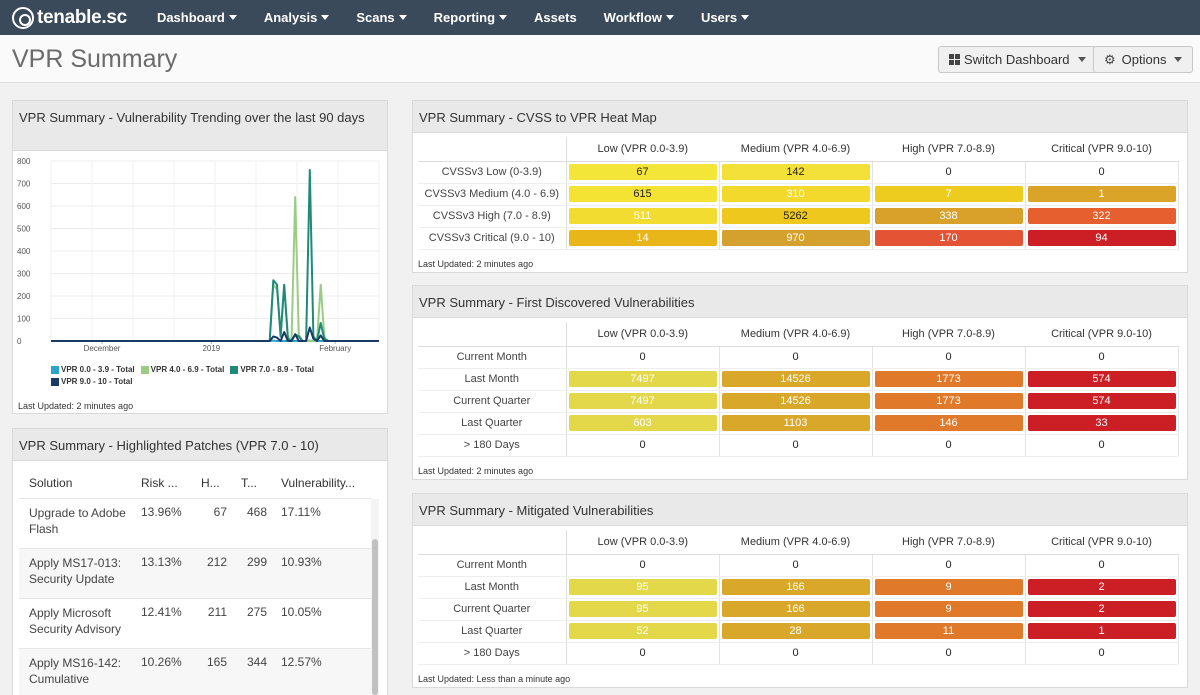 This screenshot has height=695, width=1200. What do you see at coordinates (51, 482) in the screenshot?
I see `col-solution: Solution` at bounding box center [51, 482].